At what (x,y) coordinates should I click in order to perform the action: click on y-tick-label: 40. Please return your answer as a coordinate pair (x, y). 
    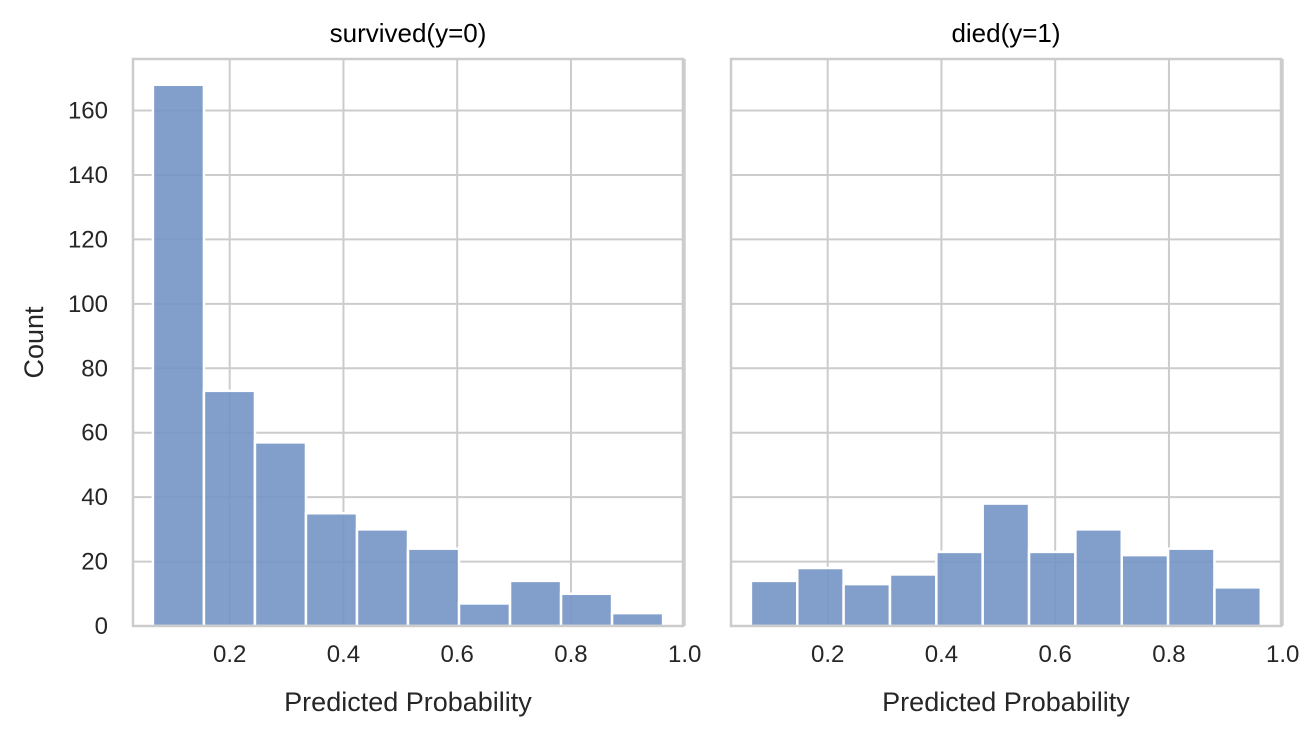
    Looking at the image, I should click on (94, 497).